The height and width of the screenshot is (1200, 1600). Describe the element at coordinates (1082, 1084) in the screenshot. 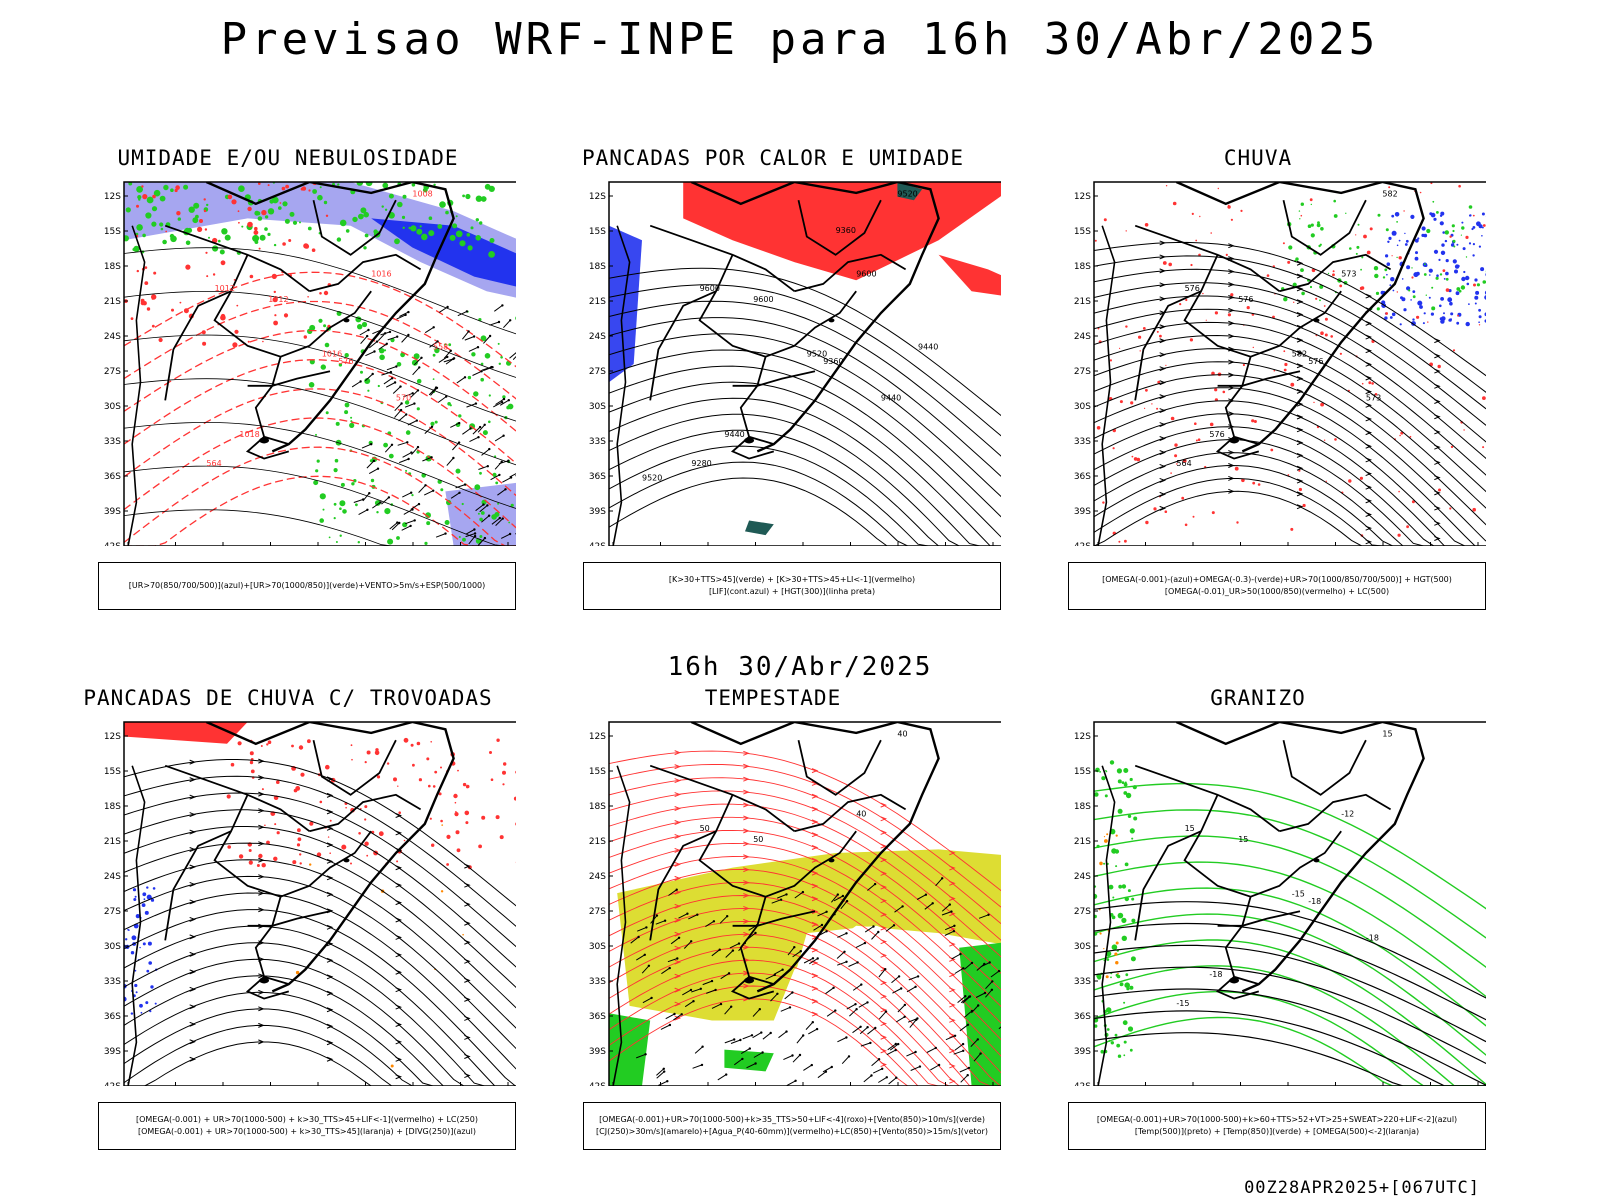

I see `lat-label: 42S` at that location.